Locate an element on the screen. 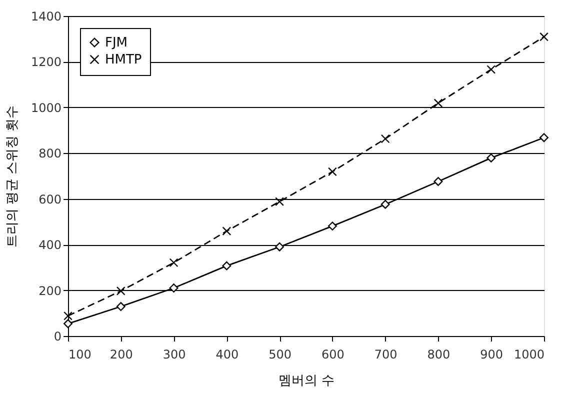  y-tick-label: 1400 is located at coordinates (46, 17).